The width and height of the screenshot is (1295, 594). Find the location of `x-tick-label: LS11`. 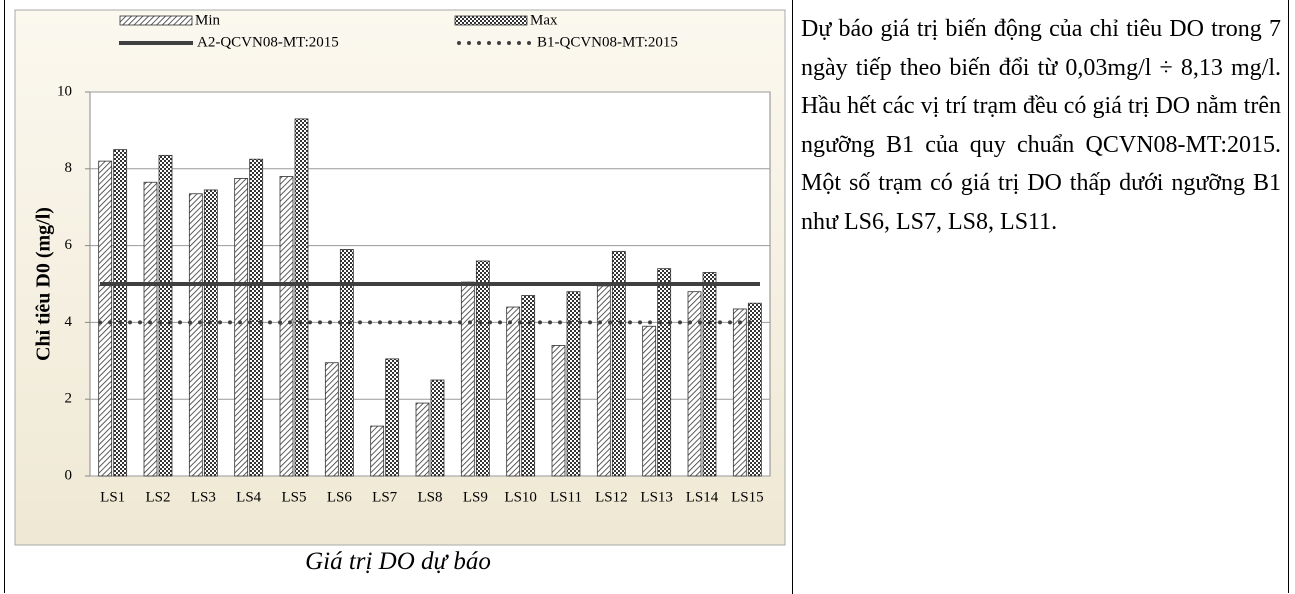

x-tick-label: LS11 is located at coordinates (566, 497).